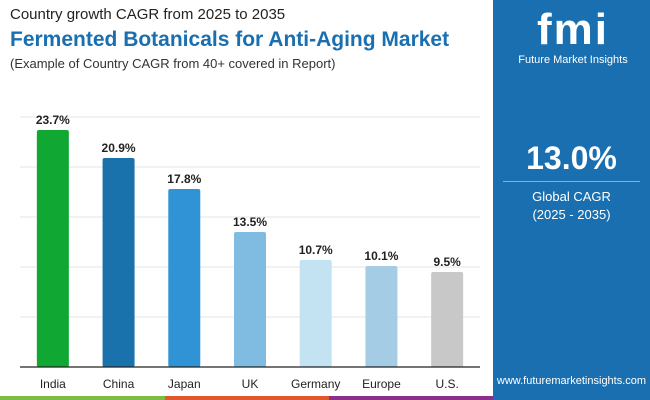 The width and height of the screenshot is (650, 400). I want to click on data-label: 10.1%, so click(381, 256).